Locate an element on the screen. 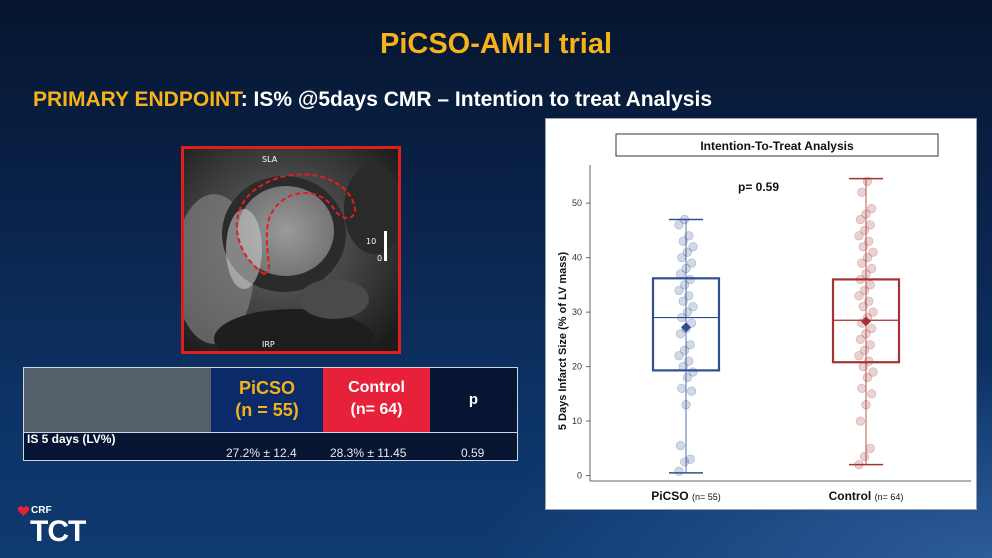  tct-text: TCT is located at coordinates (58, 531).